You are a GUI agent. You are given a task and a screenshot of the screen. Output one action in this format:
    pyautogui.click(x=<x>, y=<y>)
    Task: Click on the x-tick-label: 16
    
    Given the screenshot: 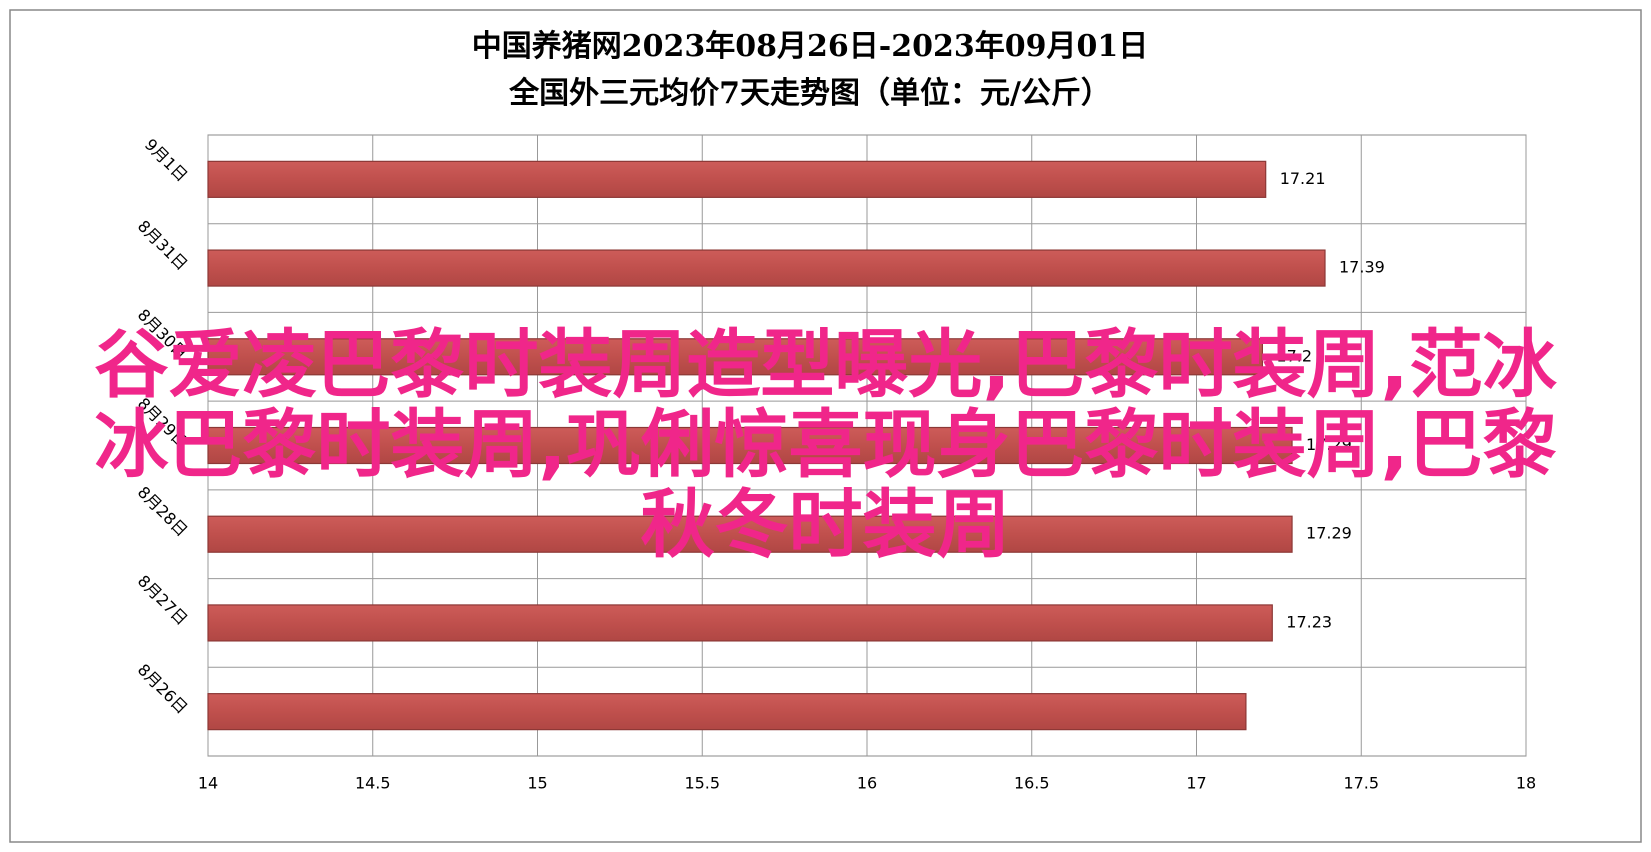 What is the action you would take?
    pyautogui.click(x=867, y=783)
    